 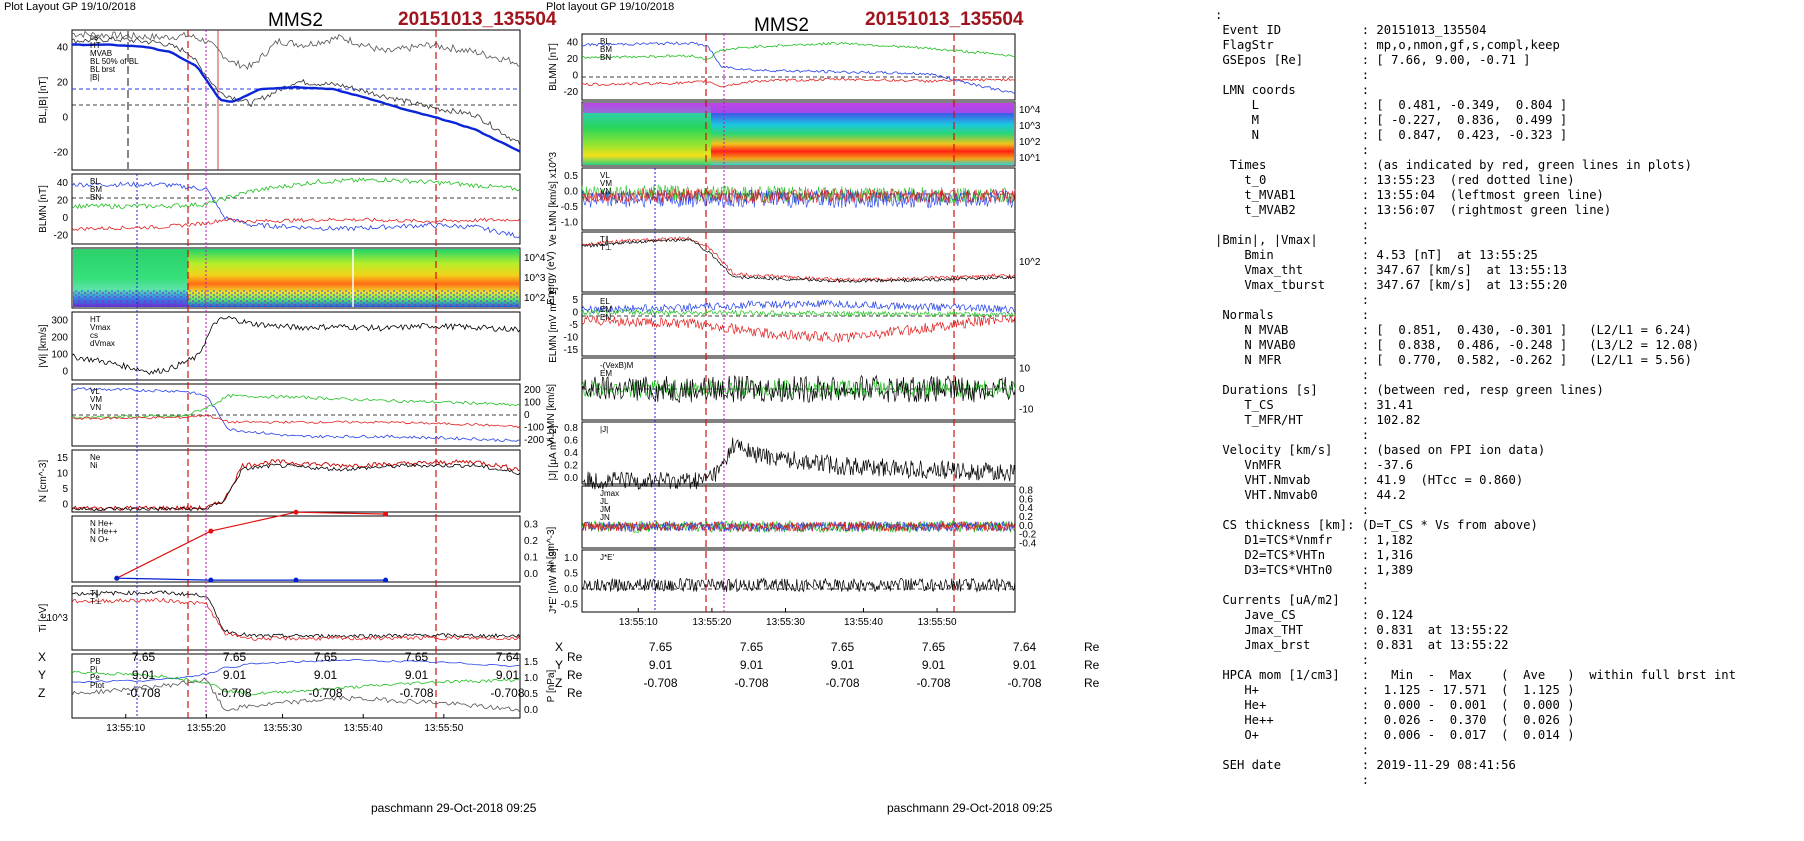 I want to click on left-panel-9-frame, so click(x=296, y=686).